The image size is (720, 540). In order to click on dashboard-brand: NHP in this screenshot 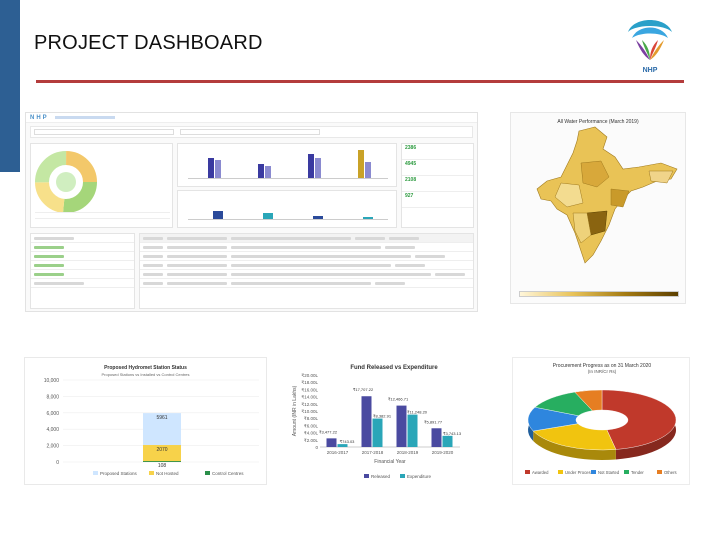, I will do `click(39, 117)`.